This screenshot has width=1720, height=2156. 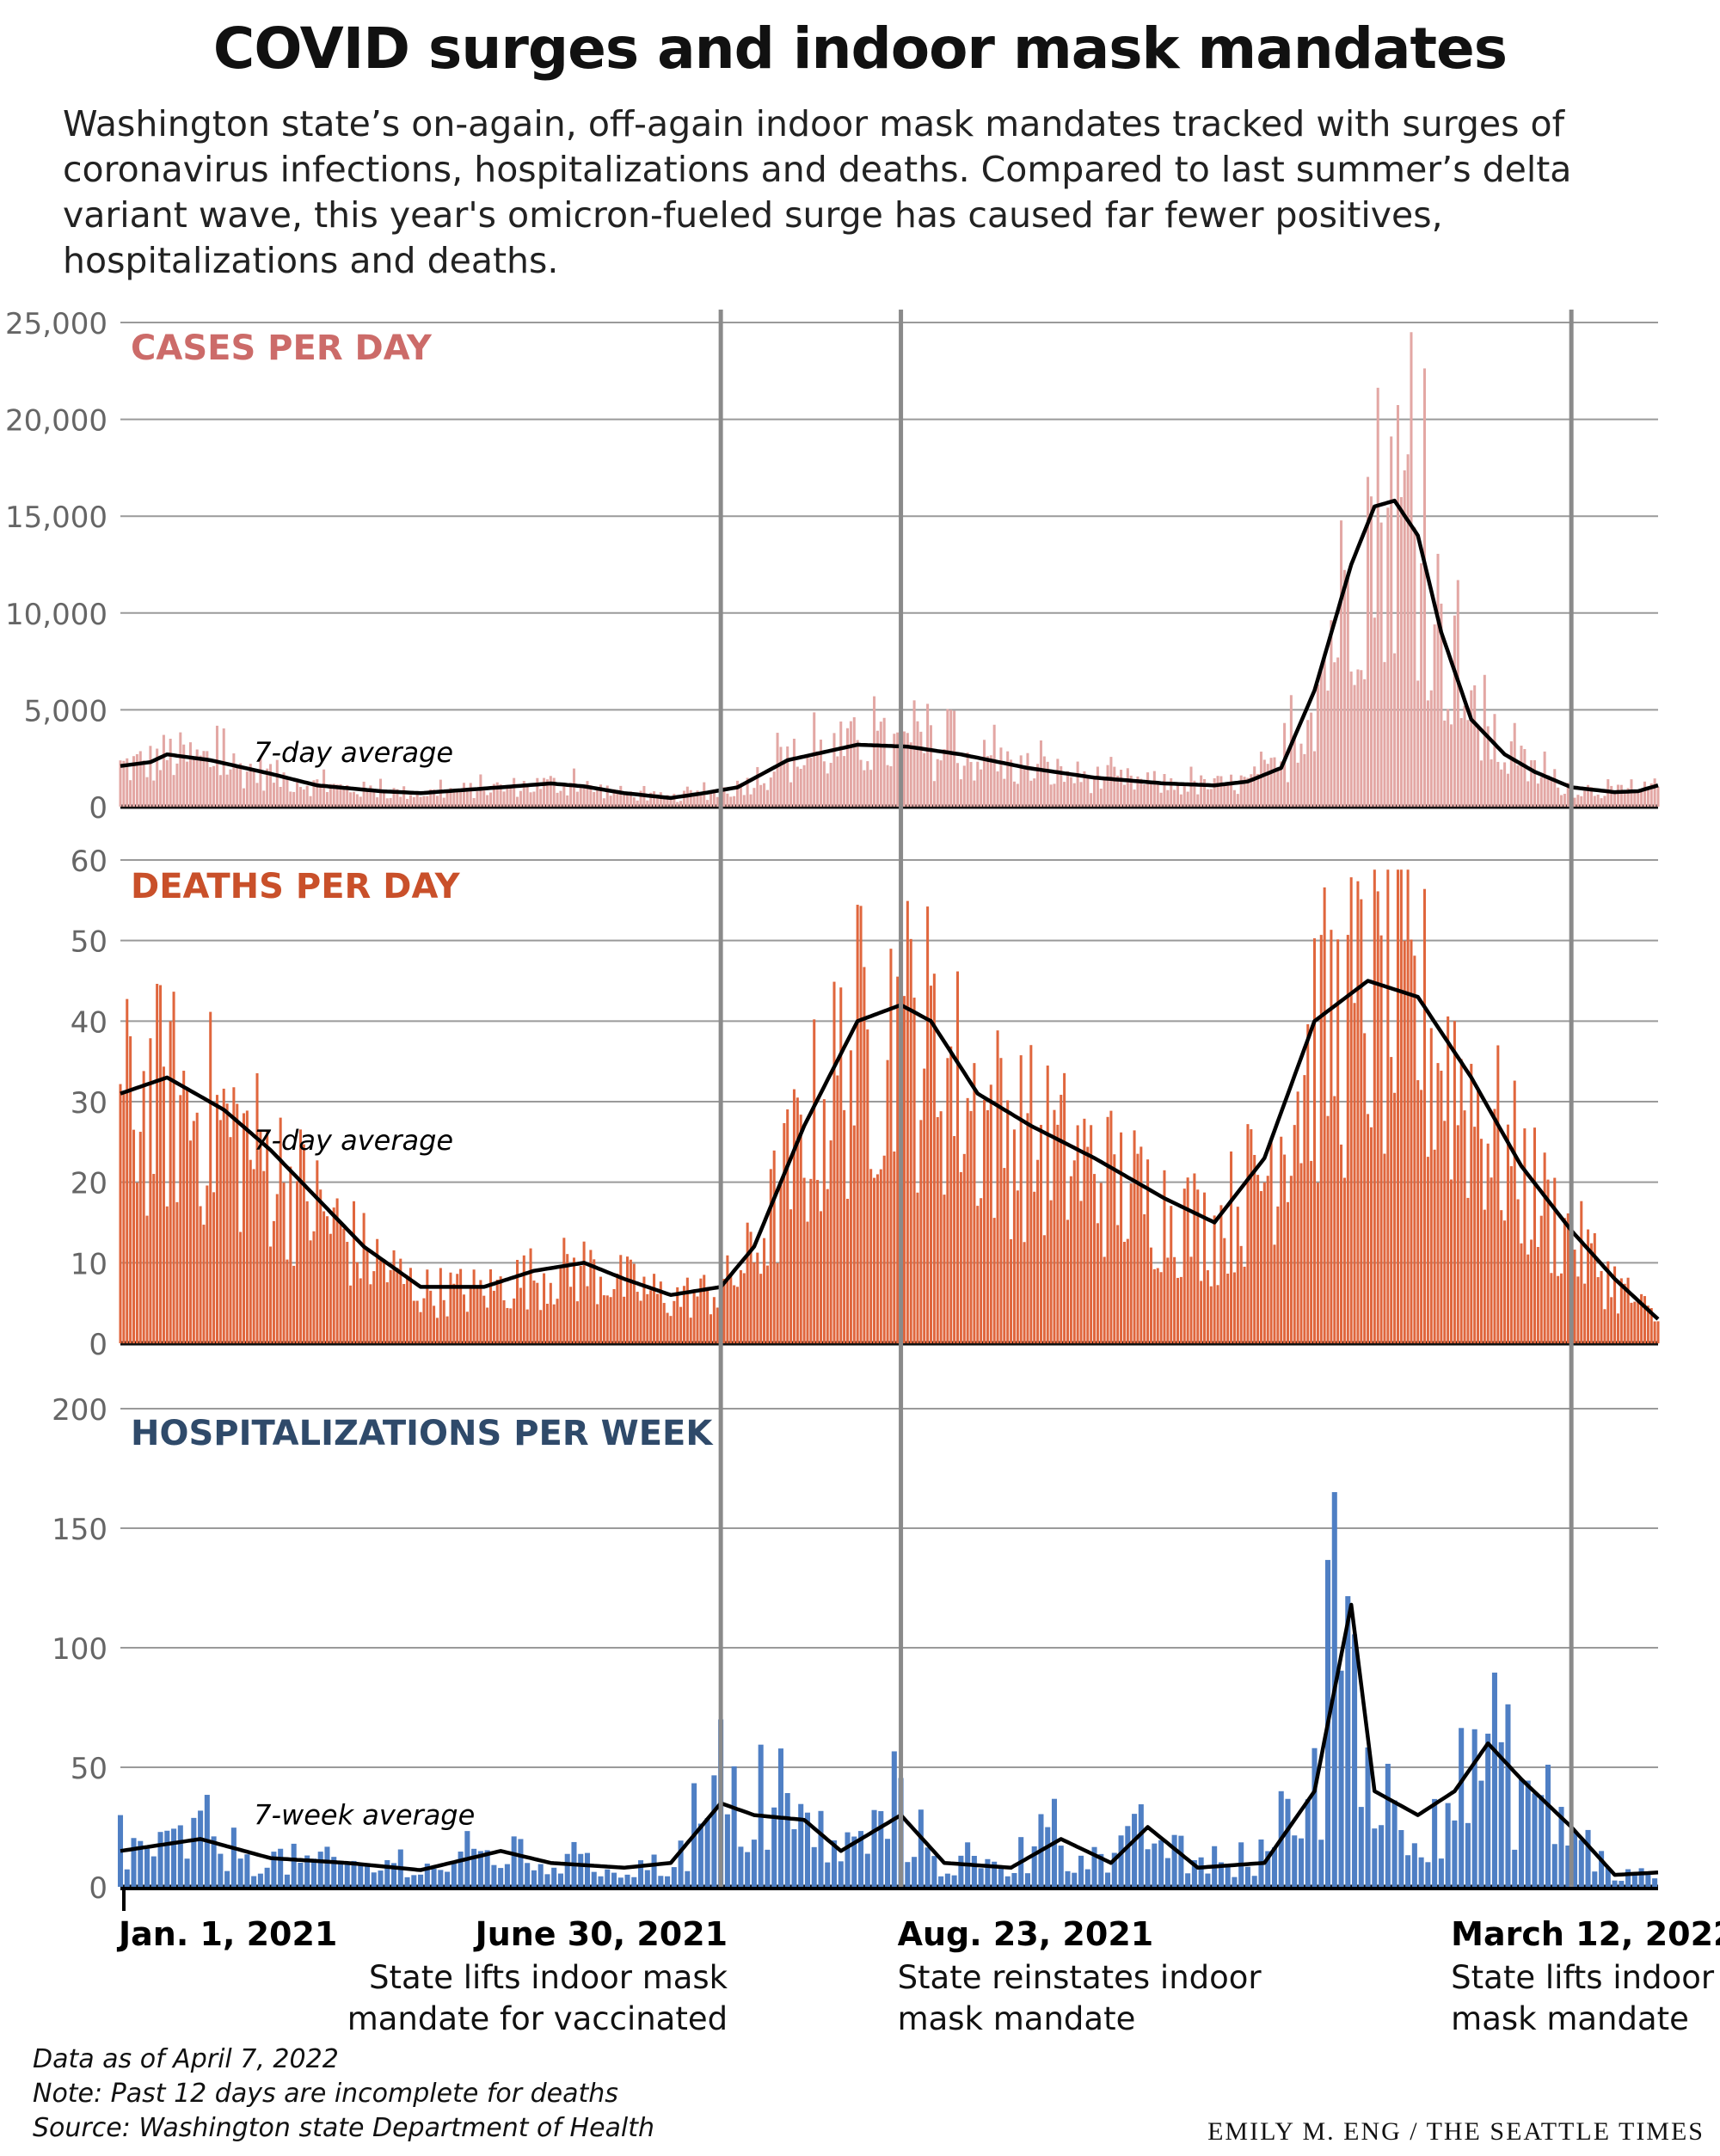 What do you see at coordinates (90, 1769) in the screenshot?
I see `y-tick-label: 50` at bounding box center [90, 1769].